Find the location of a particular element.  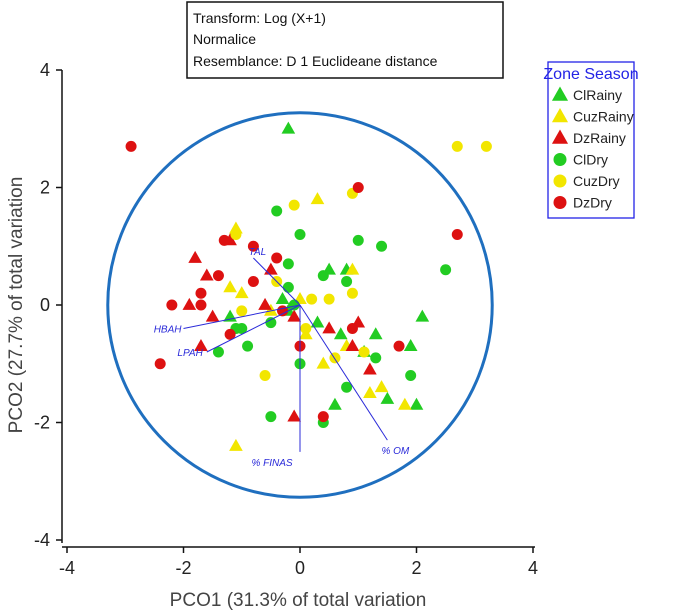

vector-label: LPAH is located at coordinates (190, 353).